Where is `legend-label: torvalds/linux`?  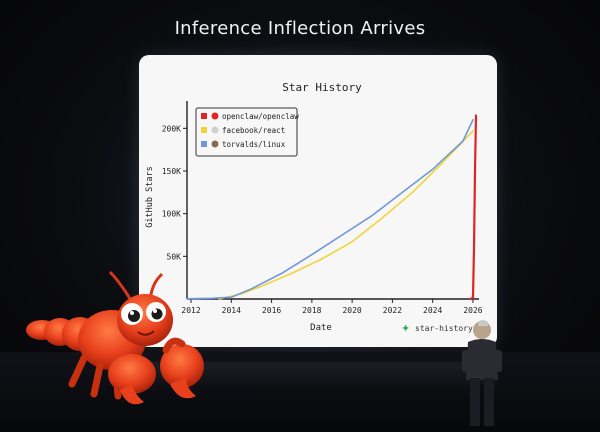
legend-label: torvalds/linux is located at coordinates (254, 144).